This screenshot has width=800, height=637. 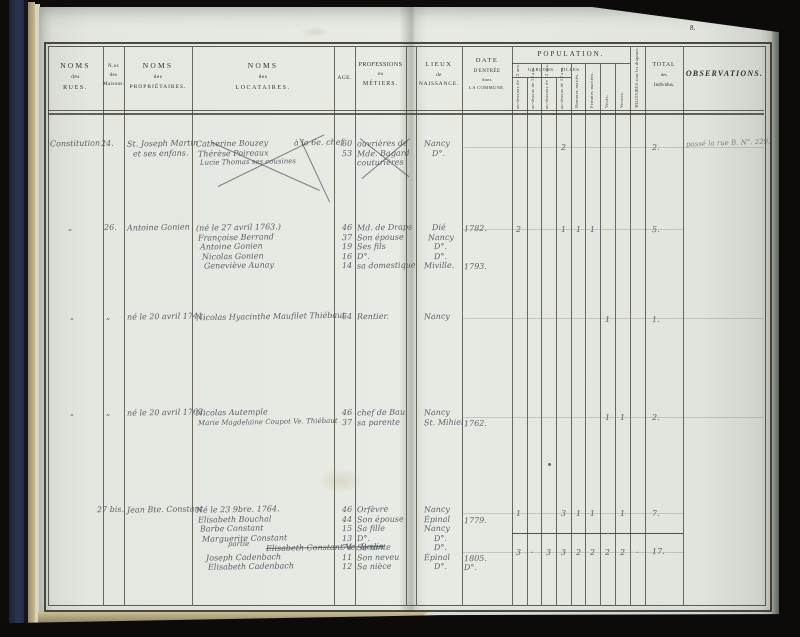 What do you see at coordinates (561, 87) in the screenshot?
I see `subcol-filles-plus-12: au-dessus de 12 ans.` at bounding box center [561, 87].